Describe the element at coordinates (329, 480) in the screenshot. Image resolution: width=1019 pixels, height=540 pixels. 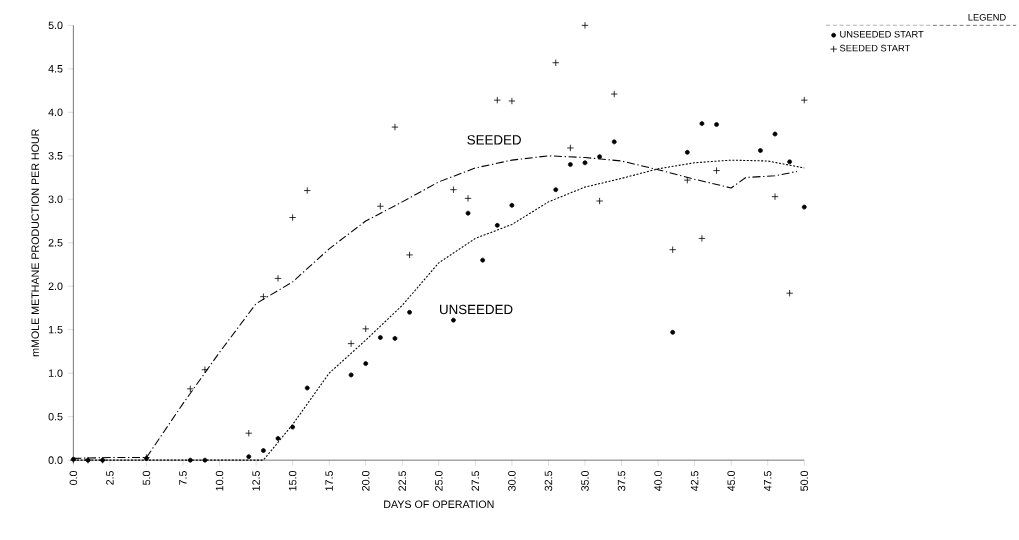
I see `x-tick-label: 17.5` at that location.